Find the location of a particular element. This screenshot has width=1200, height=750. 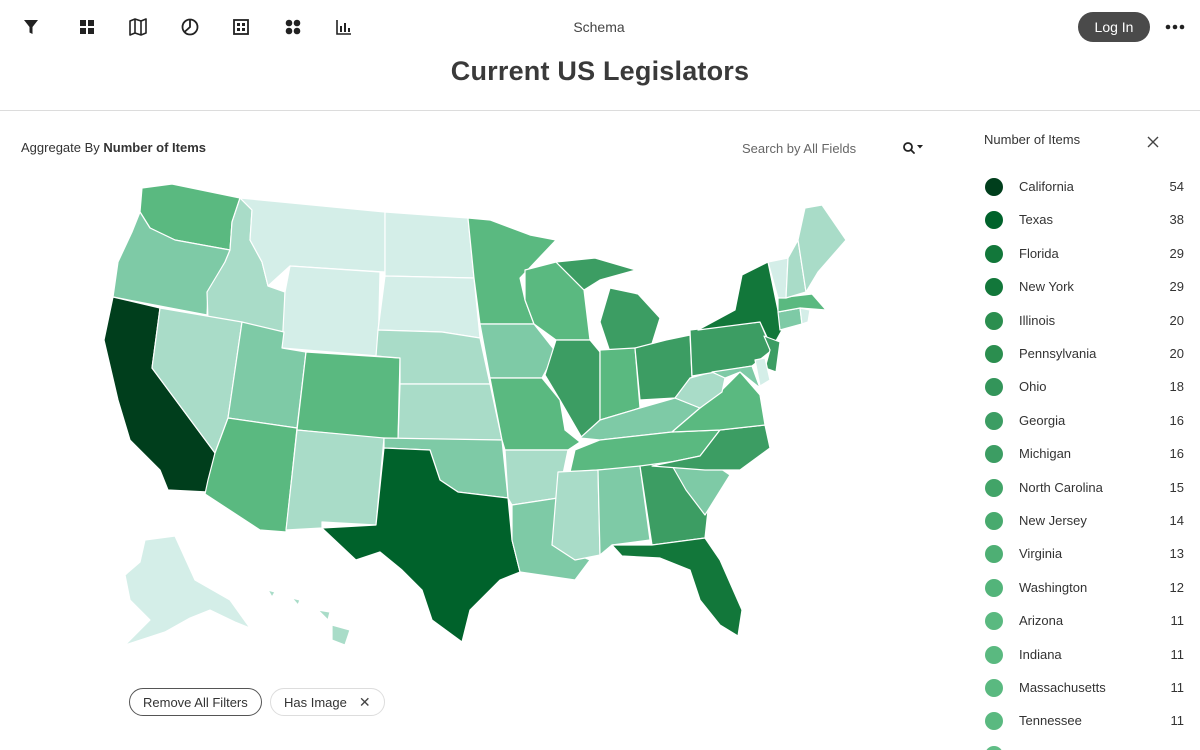

state-texas is located at coordinates (421, 545).